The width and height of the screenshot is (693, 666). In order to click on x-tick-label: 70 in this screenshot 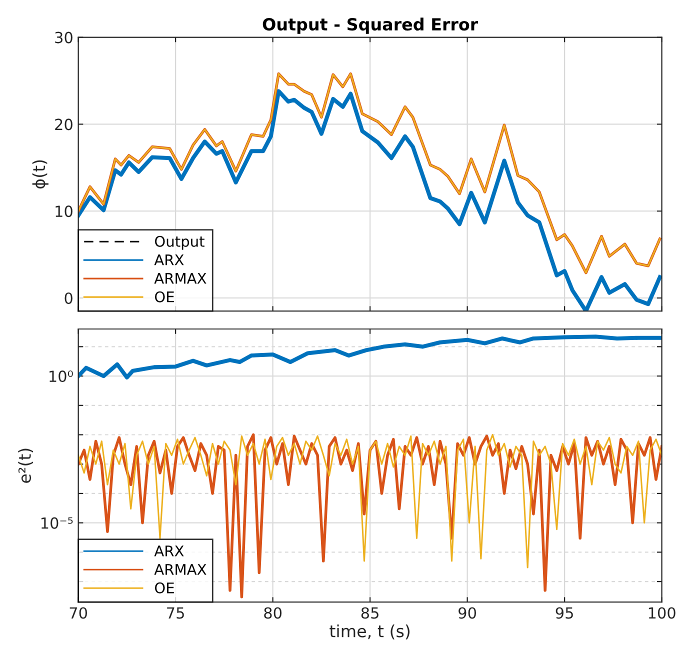, I will do `click(79, 613)`.